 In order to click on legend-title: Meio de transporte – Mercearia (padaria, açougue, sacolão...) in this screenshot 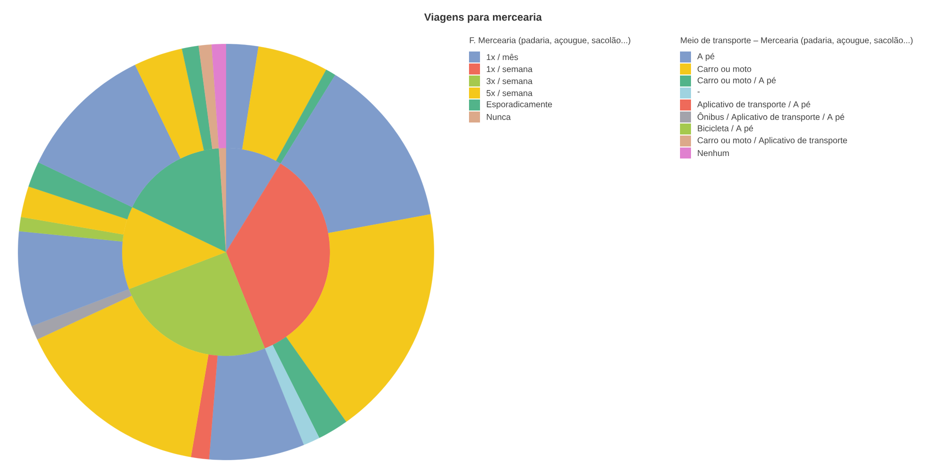, I will do `click(796, 41)`.